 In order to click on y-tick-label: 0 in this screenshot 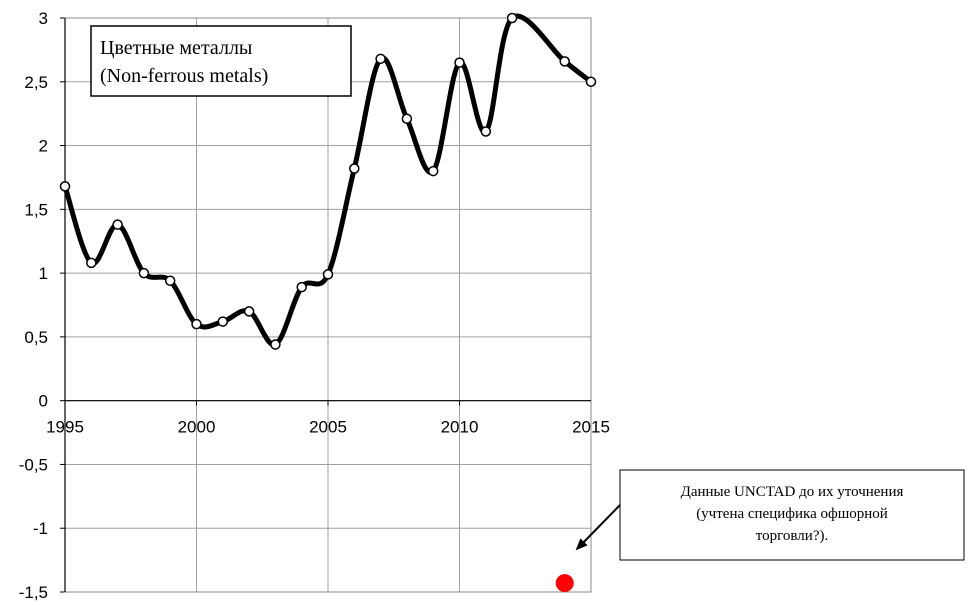, I will do `click(43, 401)`.